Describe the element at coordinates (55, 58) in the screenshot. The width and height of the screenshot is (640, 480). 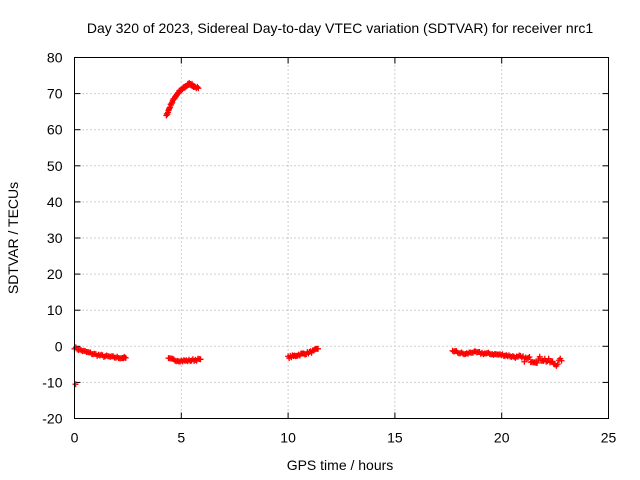
I see `y-tick-label: 80` at that location.